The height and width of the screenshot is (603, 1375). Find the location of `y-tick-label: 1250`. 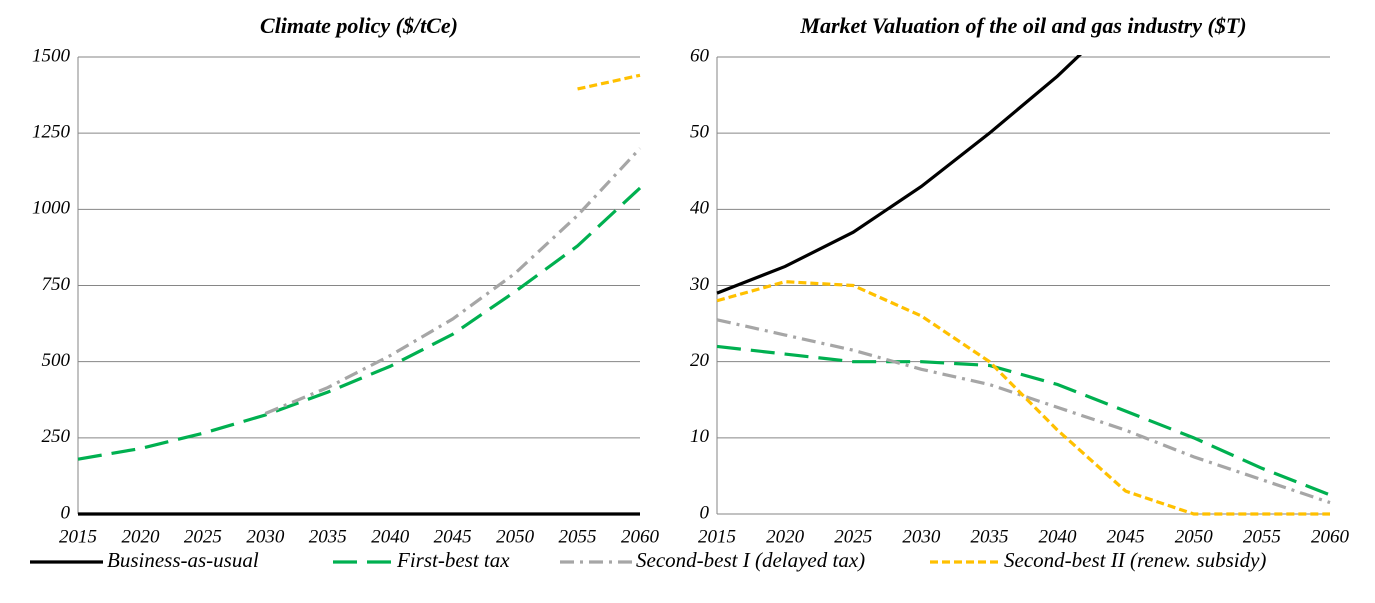

y-tick-label: 1250 is located at coordinates (51, 132).